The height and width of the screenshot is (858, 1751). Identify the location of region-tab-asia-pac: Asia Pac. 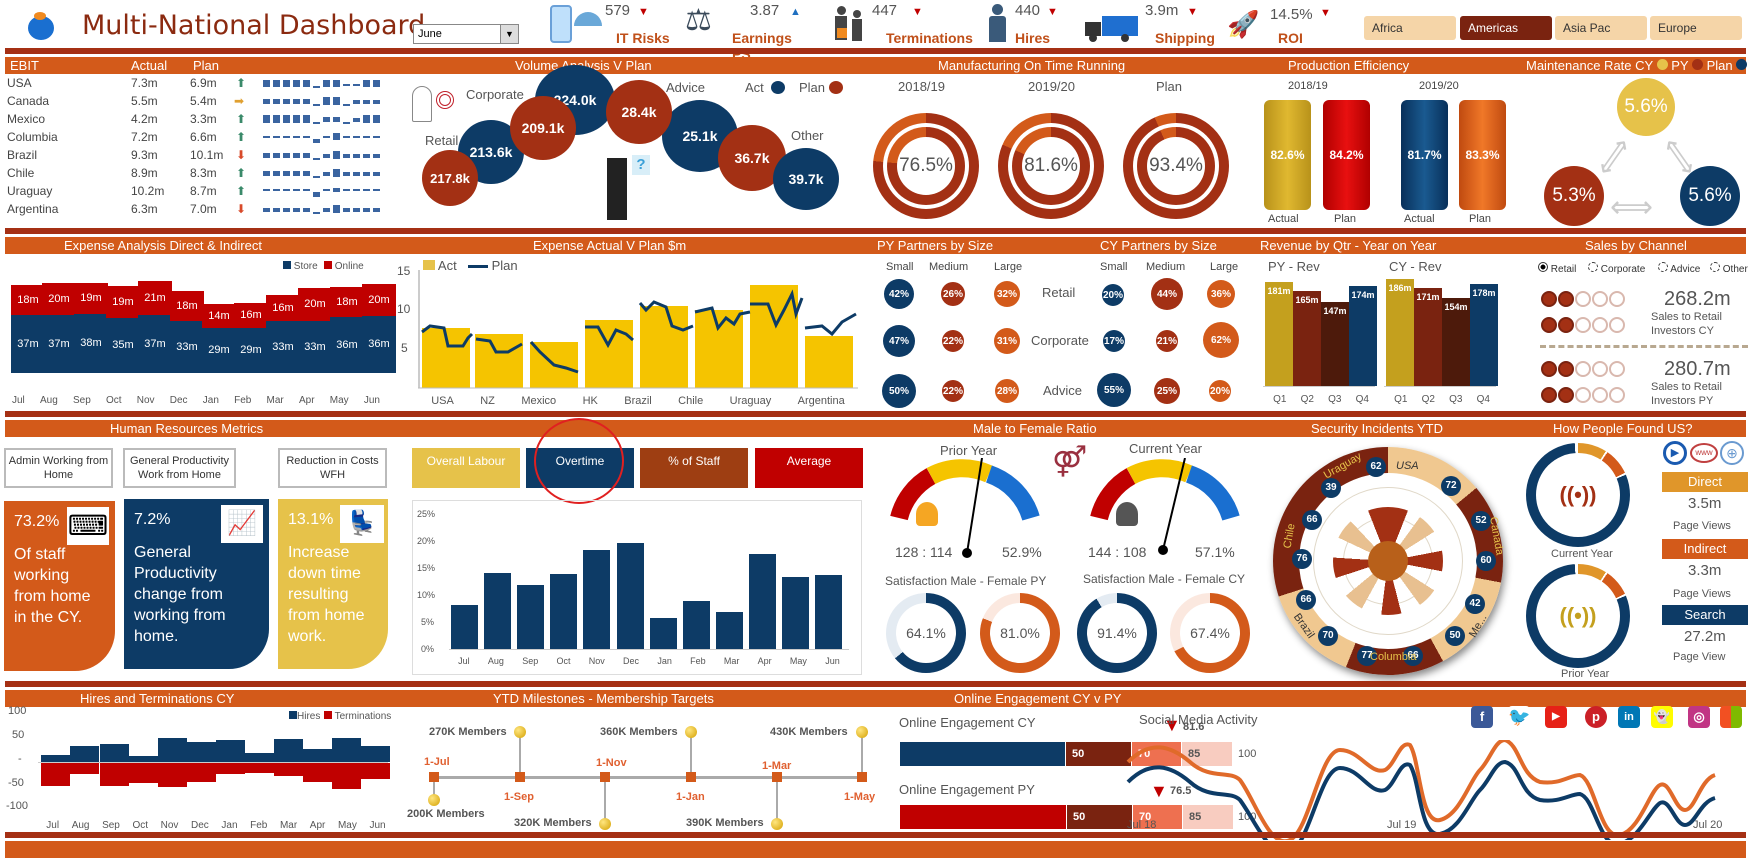
(1601, 28).